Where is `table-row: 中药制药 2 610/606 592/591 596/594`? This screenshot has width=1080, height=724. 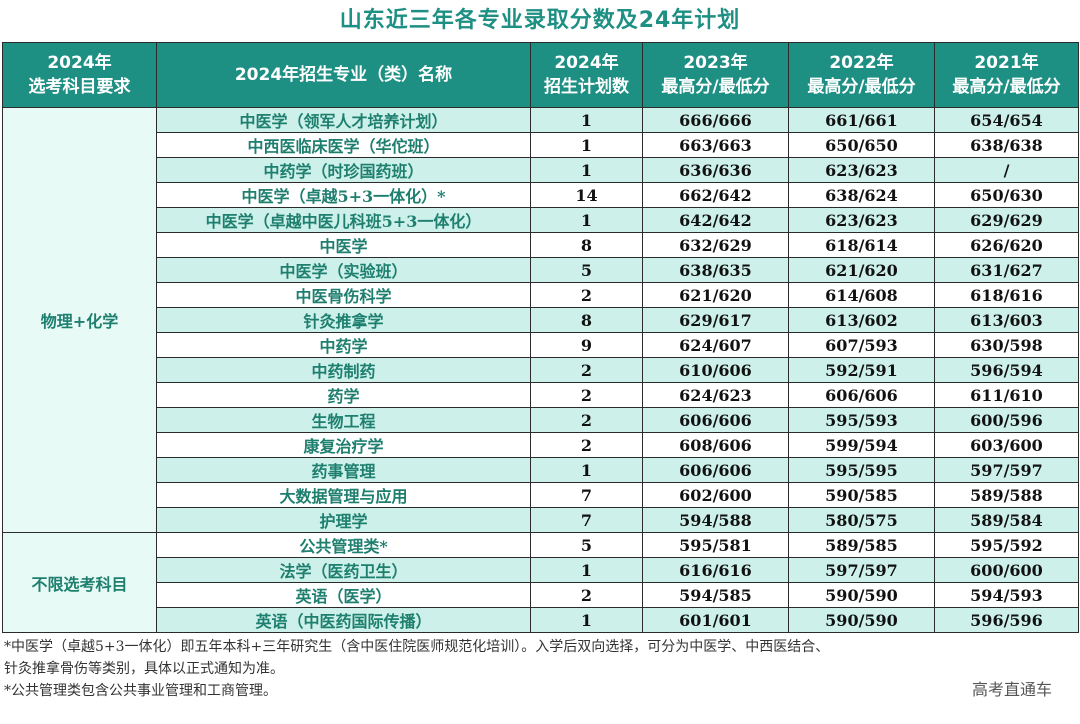 table-row: 中药制药 2 610/606 592/591 596/594 is located at coordinates (541, 370).